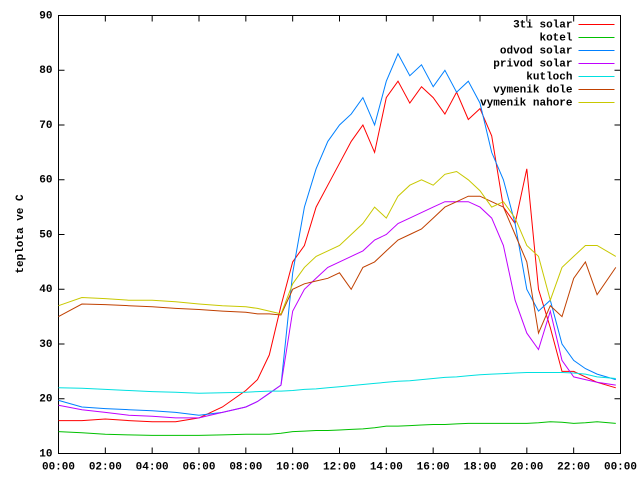 This screenshot has width=640, height=480. Describe the element at coordinates (573, 467) in the screenshot. I see `x-tick-label: 22:00` at that location.